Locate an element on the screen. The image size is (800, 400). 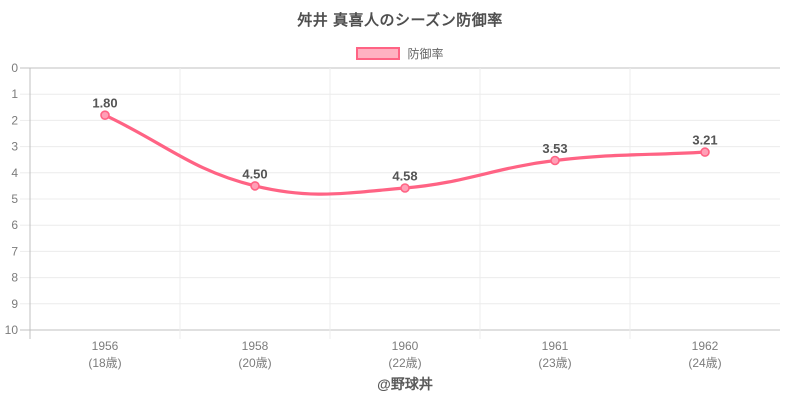
data-point-label: 1.80 is located at coordinates (104, 103).